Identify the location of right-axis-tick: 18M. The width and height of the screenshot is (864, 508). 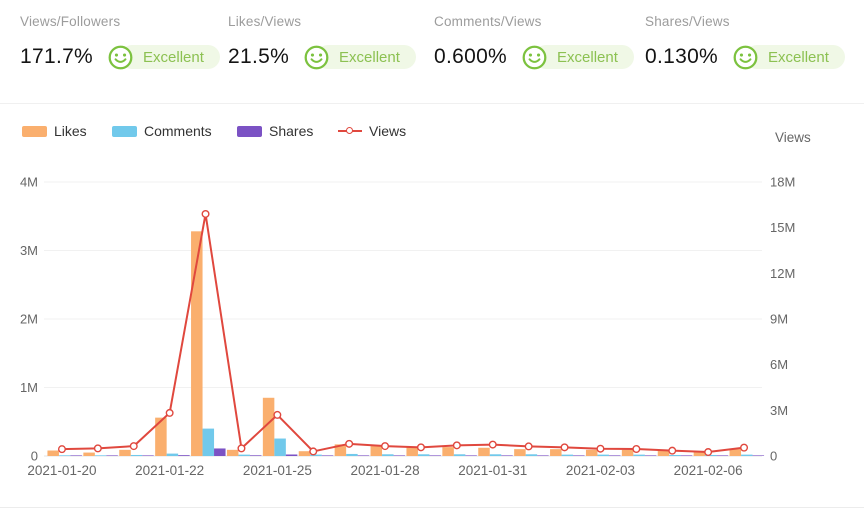
(782, 182).